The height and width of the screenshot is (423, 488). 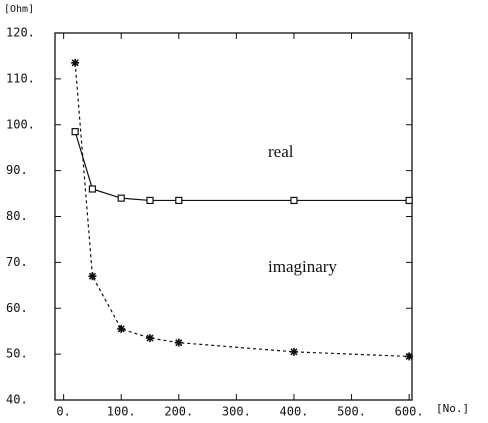 What do you see at coordinates (351, 412) in the screenshot?
I see `x-tick-label: 500.` at bounding box center [351, 412].